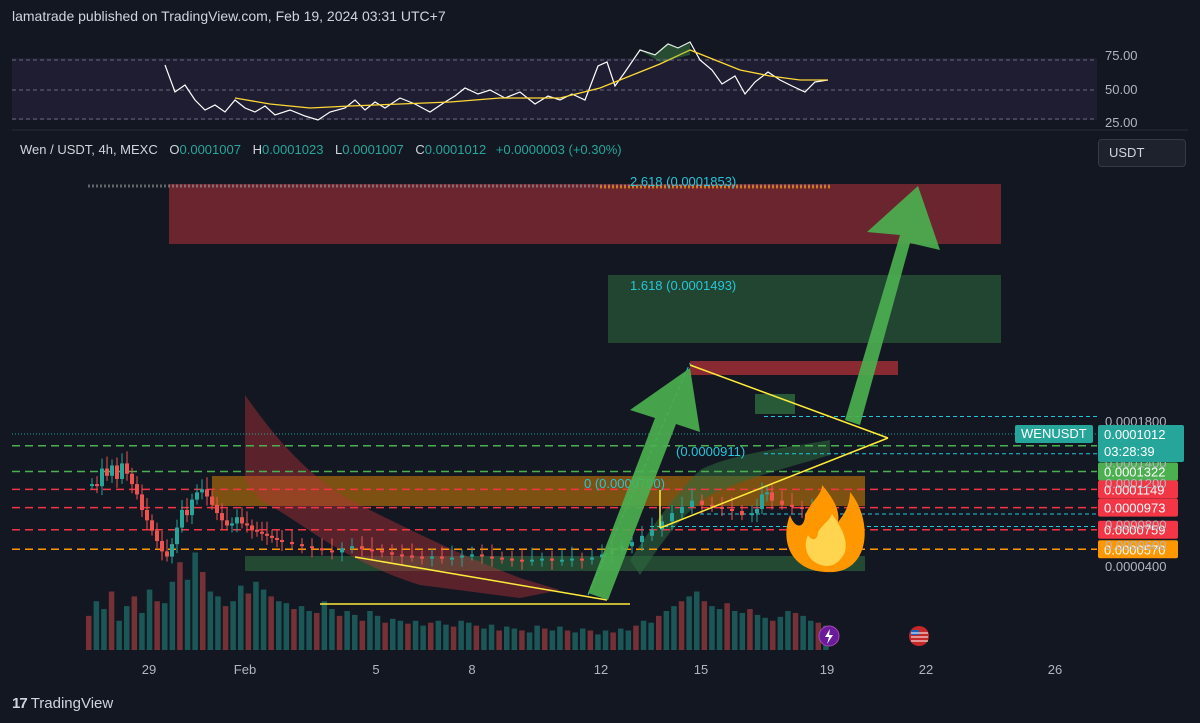 Image resolution: width=1200 pixels, height=723 pixels. What do you see at coordinates (481, 578) in the screenshot?
I see `descending-trendline` at bounding box center [481, 578].